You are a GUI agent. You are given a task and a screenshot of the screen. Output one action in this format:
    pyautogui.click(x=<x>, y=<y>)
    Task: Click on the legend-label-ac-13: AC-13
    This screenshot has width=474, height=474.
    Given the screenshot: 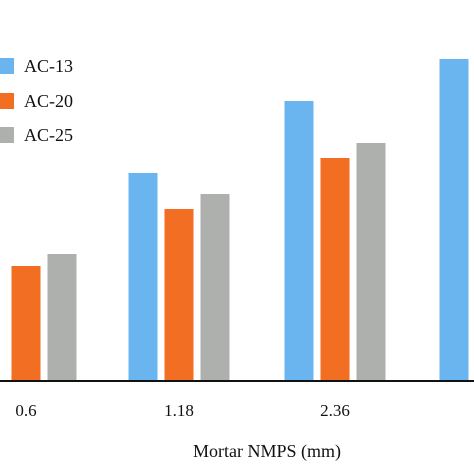 What is the action you would take?
    pyautogui.click(x=48, y=66)
    